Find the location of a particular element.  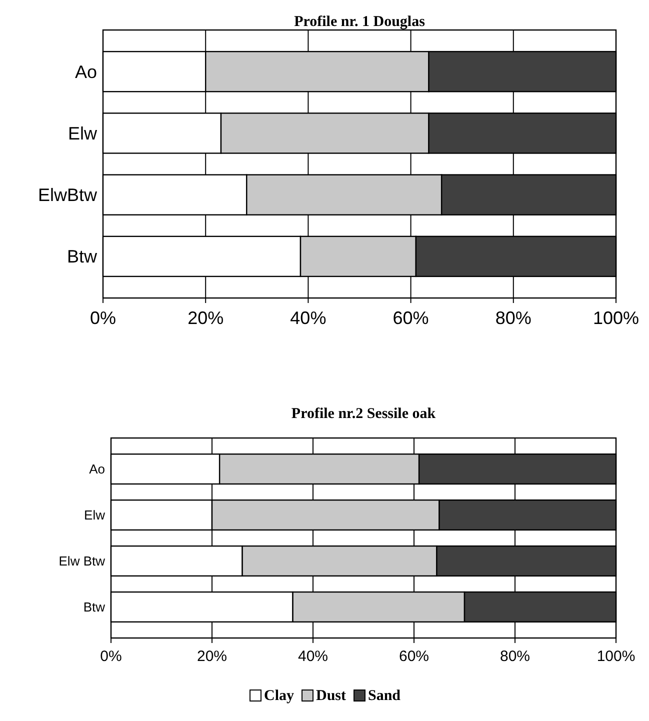

legend-label: Clay is located at coordinates (279, 696).